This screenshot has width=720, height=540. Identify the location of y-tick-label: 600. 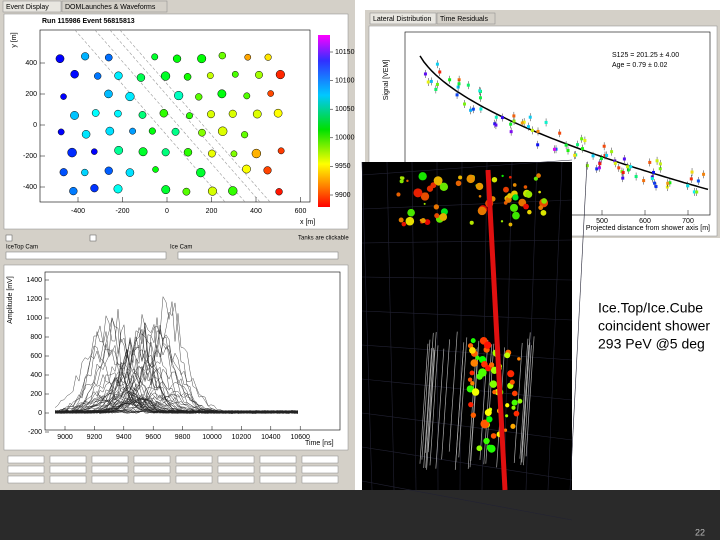
(36, 356).